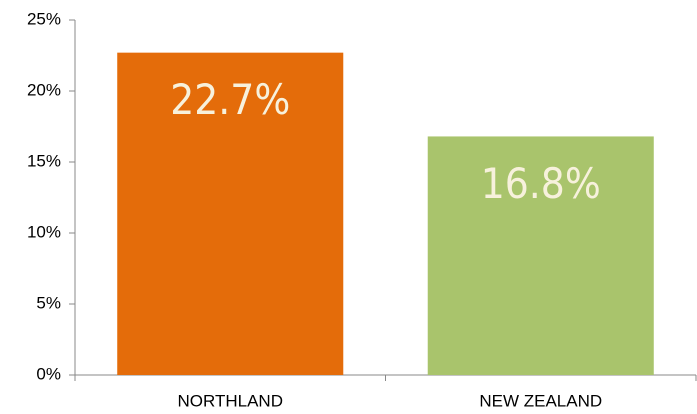  What do you see at coordinates (541, 183) in the screenshot?
I see `value-label: 16.8%` at bounding box center [541, 183].